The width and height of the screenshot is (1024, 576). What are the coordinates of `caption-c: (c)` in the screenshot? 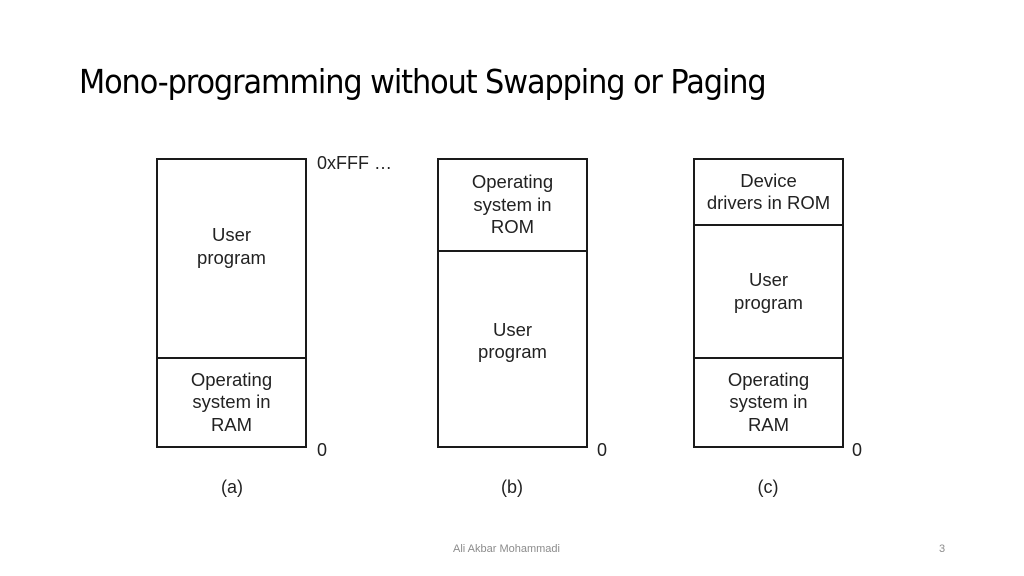 It's located at (768, 487).